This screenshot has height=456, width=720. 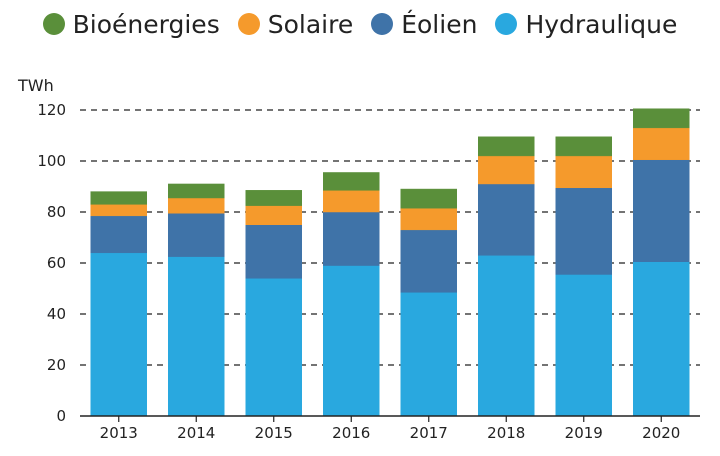 I want to click on bar-segment-bioenergies-2020, so click(x=661, y=118).